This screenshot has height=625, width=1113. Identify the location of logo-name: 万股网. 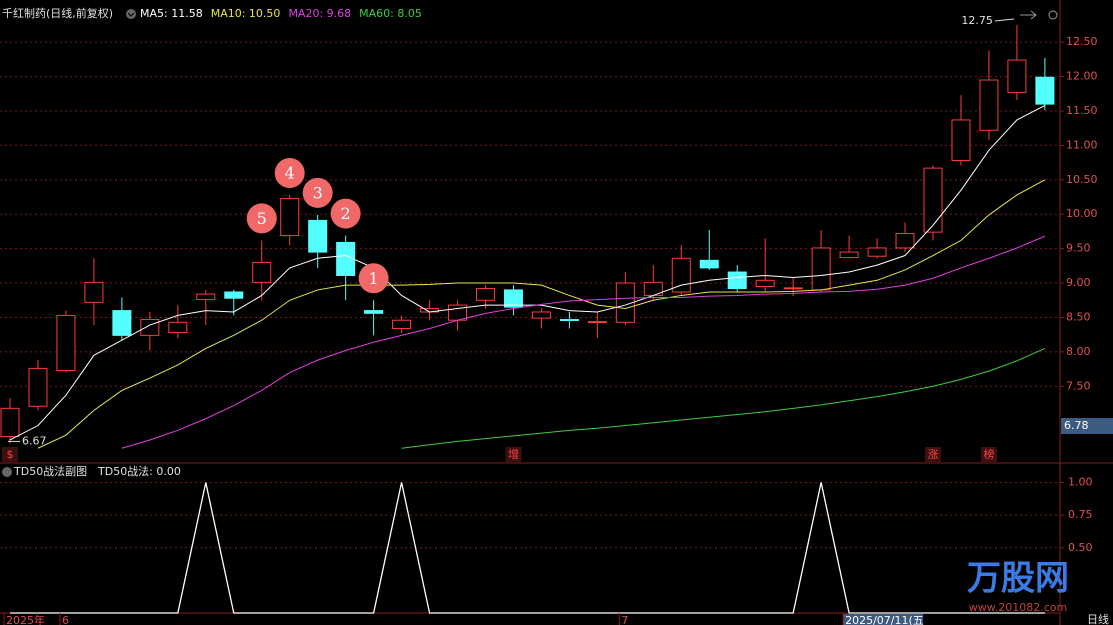
(1018, 579).